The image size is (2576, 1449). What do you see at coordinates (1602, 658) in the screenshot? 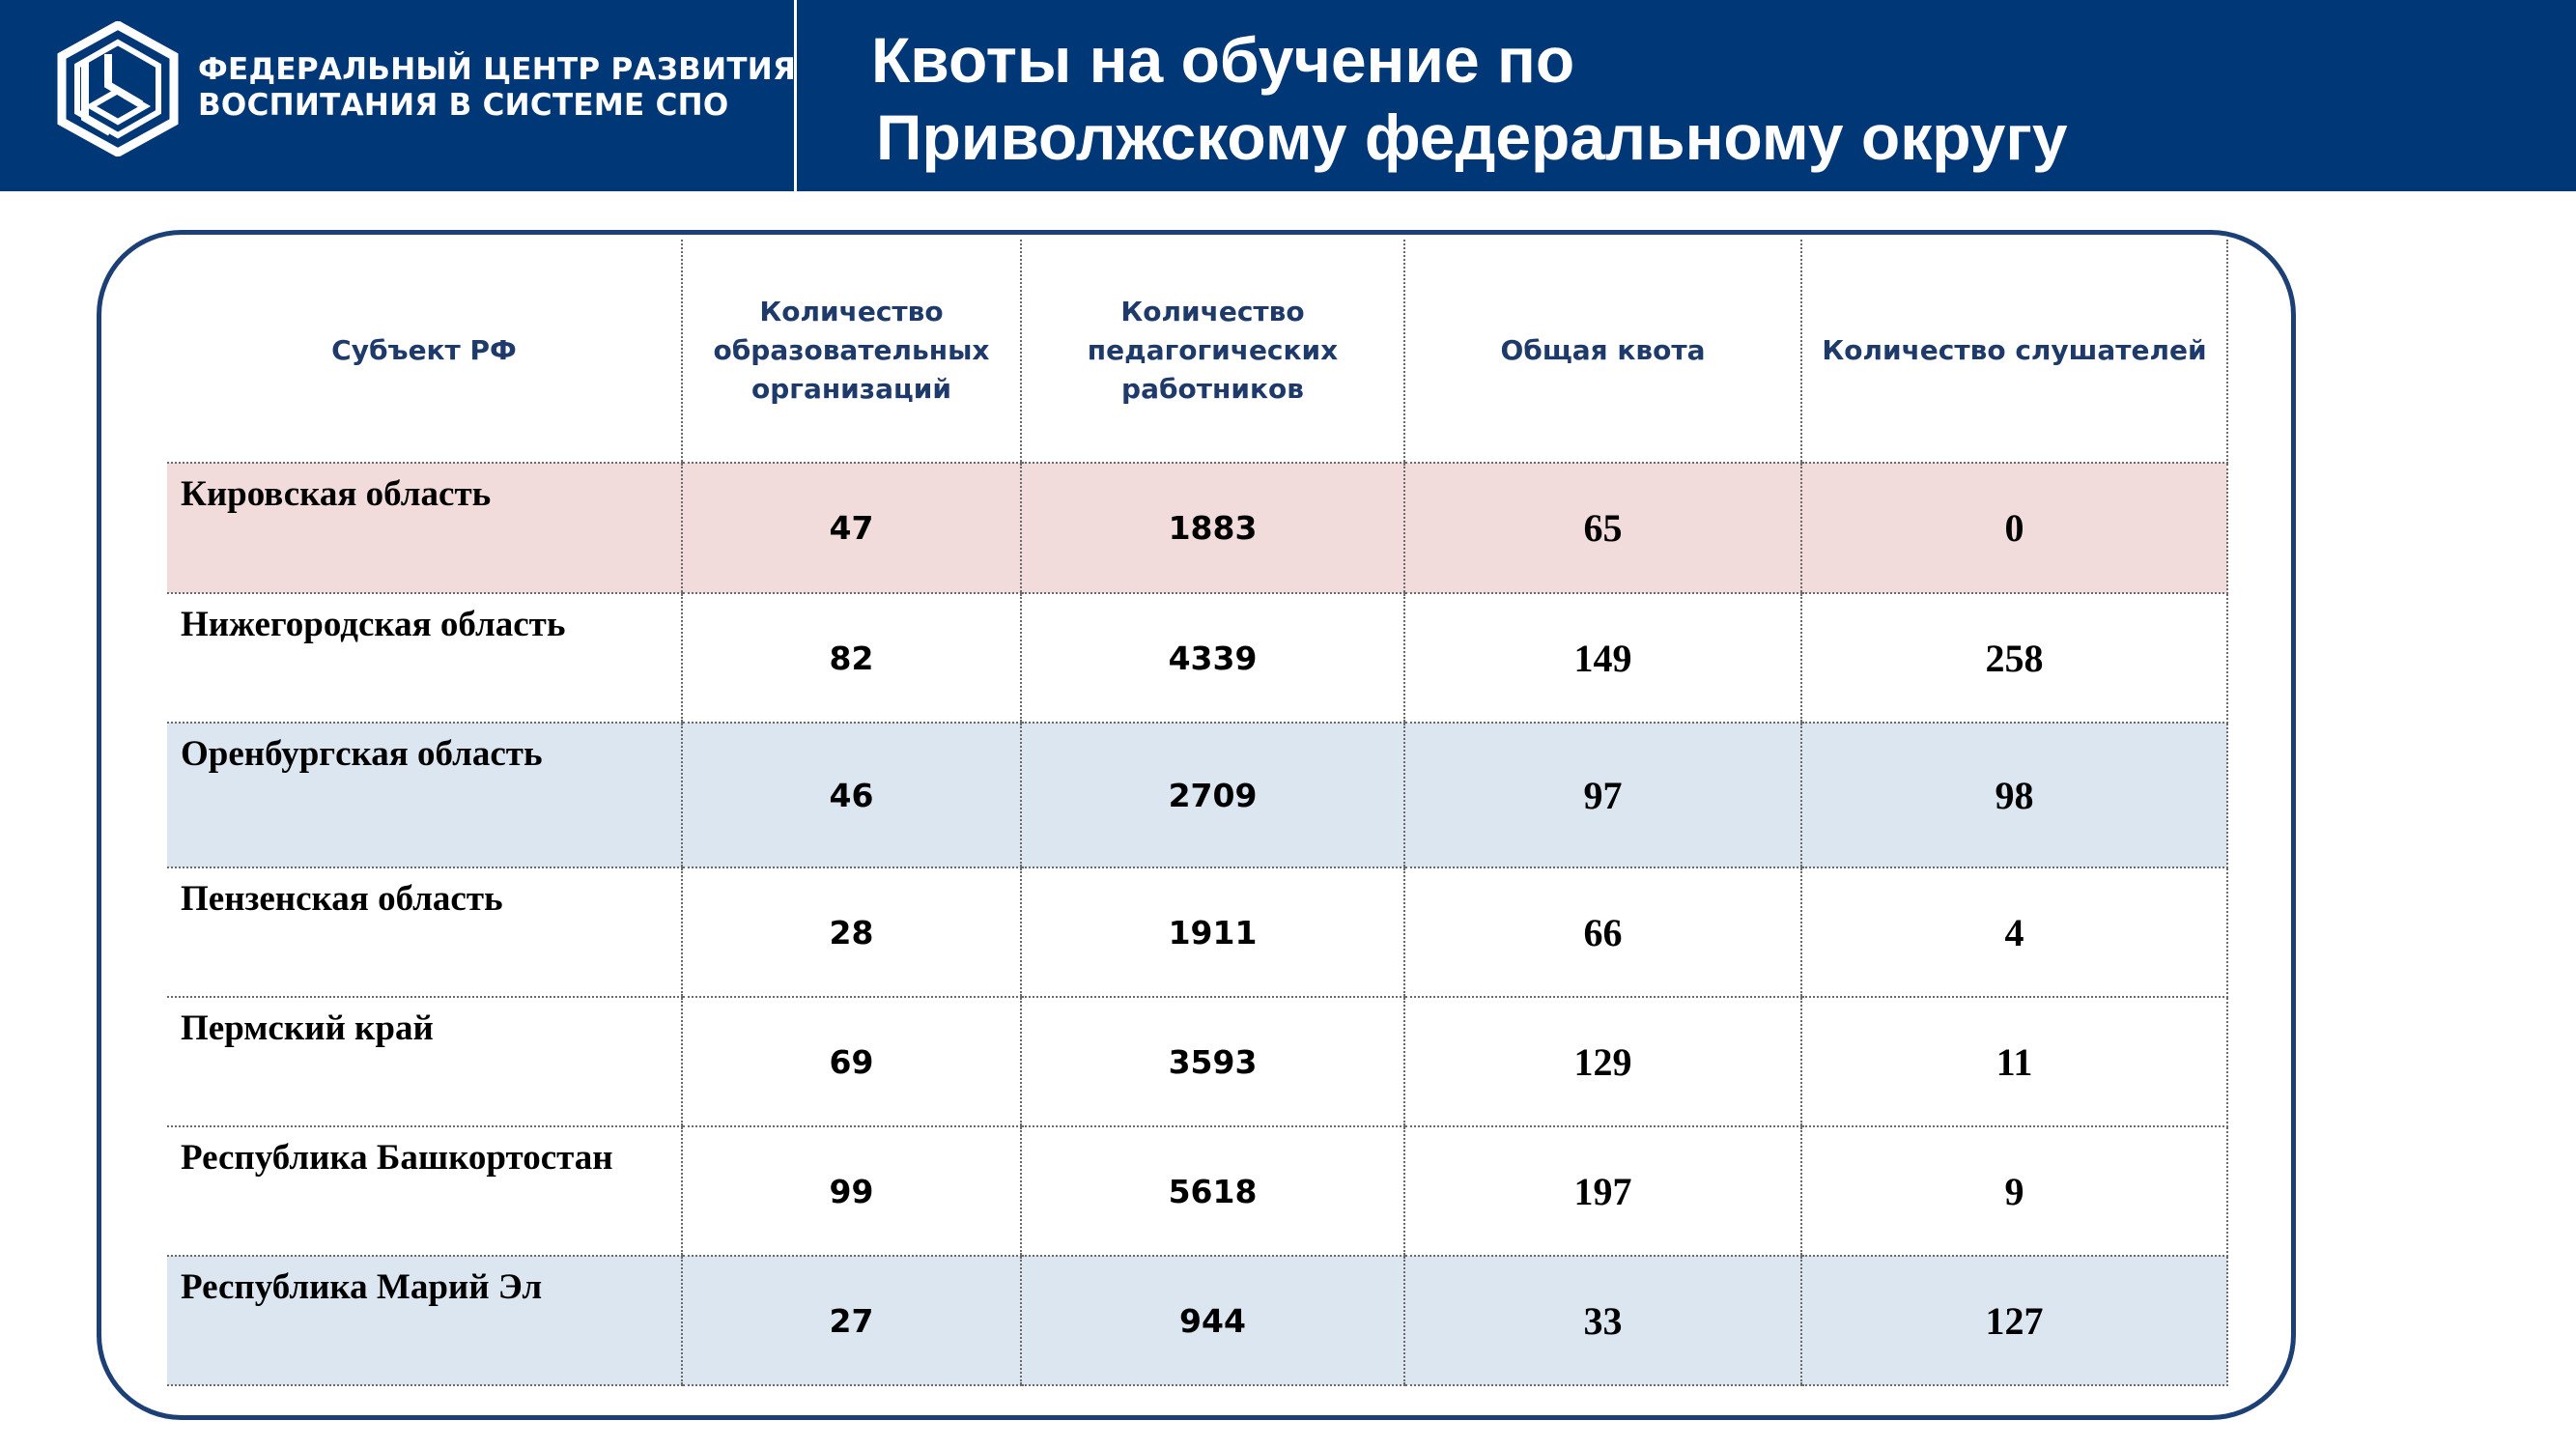
I see `quota-cell: 149` at bounding box center [1602, 658].